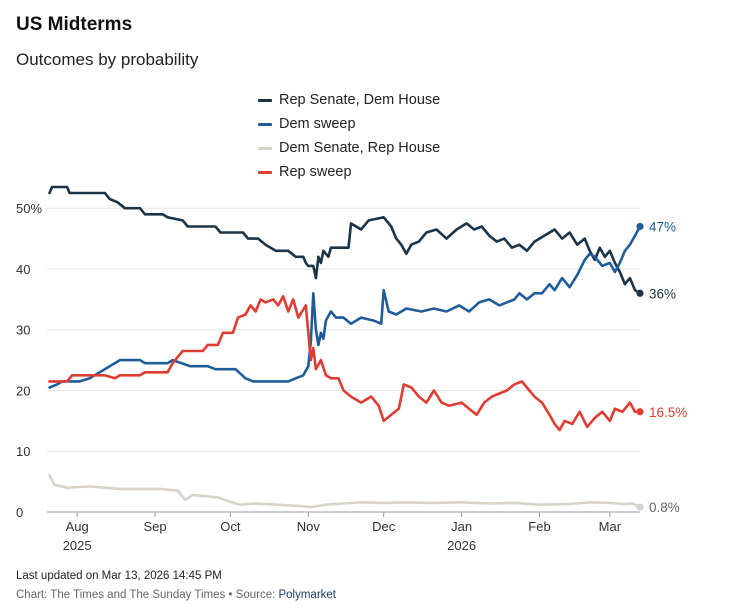 The width and height of the screenshot is (745, 614). I want to click on legend-item-rep-sweep: Rep sweep, so click(349, 172).